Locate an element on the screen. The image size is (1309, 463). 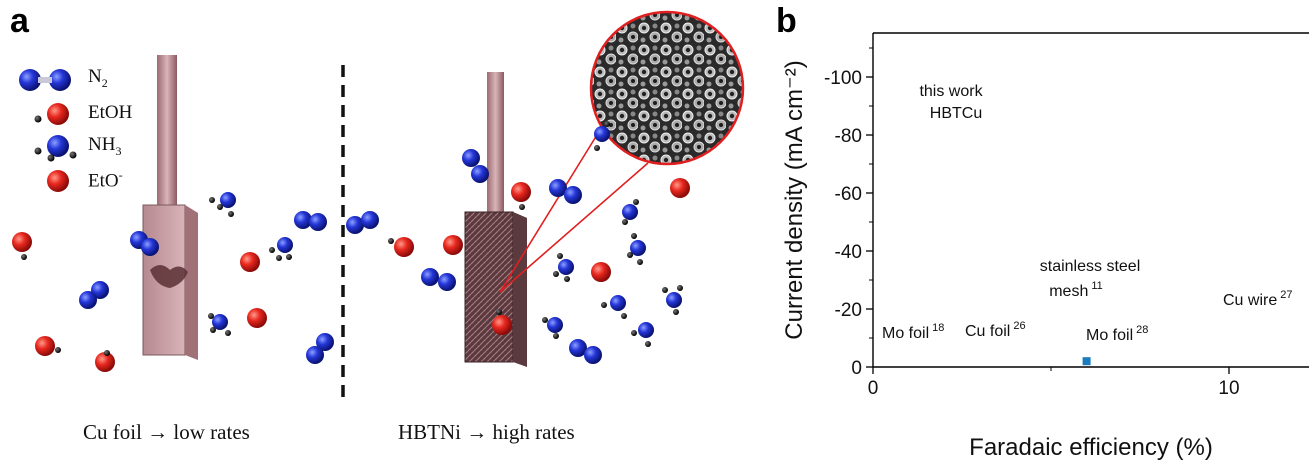
y-tick-label: -20 is located at coordinates (848, 310).